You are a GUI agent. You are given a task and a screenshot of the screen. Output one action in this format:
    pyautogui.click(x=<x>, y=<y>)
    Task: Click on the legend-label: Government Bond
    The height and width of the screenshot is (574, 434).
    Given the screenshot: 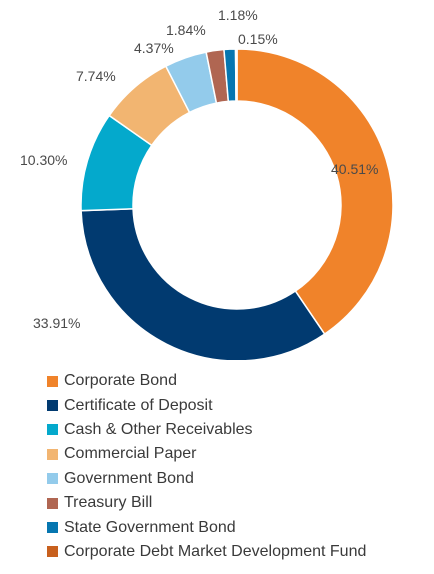 What is the action you would take?
    pyautogui.click(x=129, y=478)
    